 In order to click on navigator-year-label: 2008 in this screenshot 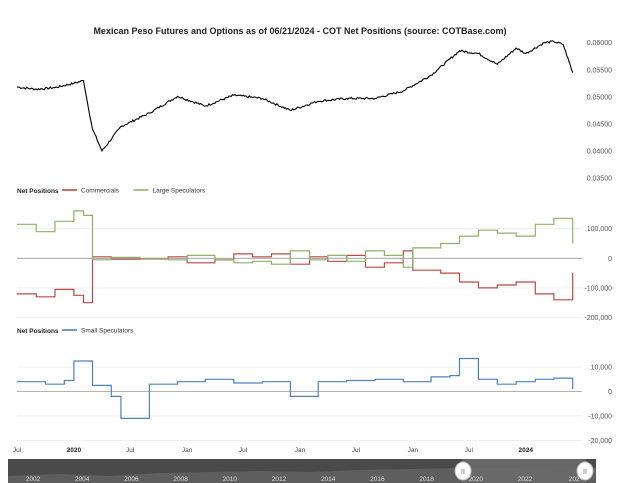, I will do `click(180, 479)`.